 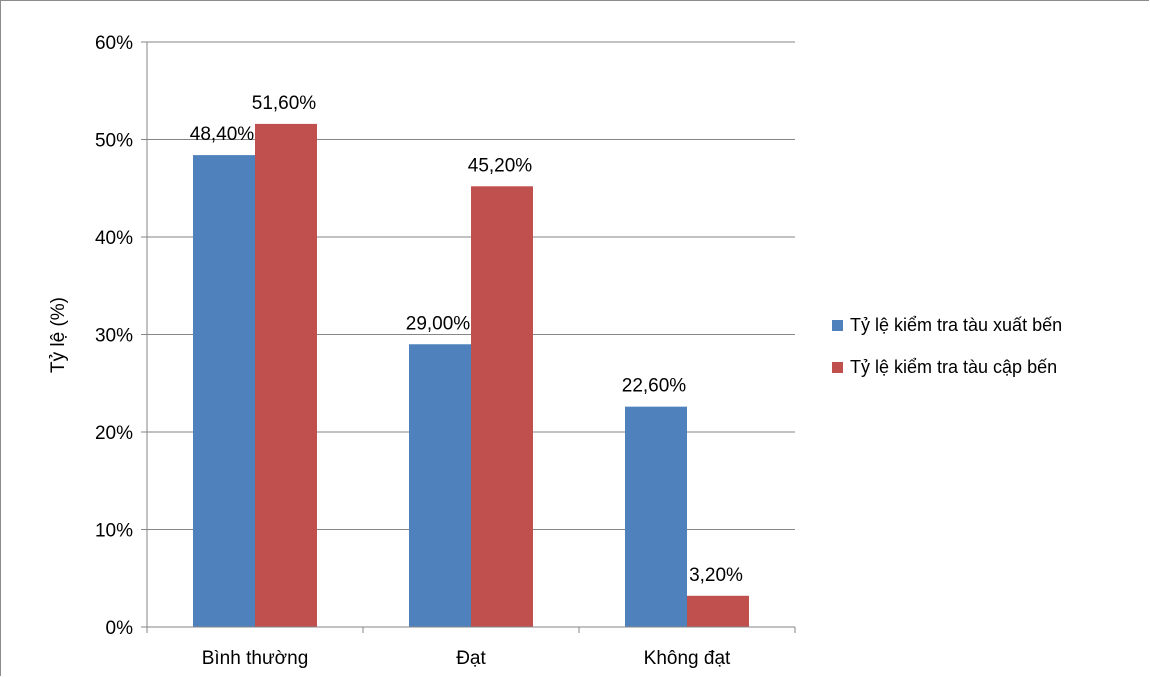 What do you see at coordinates (284, 103) in the screenshot?
I see `data-label: 51,60%` at bounding box center [284, 103].